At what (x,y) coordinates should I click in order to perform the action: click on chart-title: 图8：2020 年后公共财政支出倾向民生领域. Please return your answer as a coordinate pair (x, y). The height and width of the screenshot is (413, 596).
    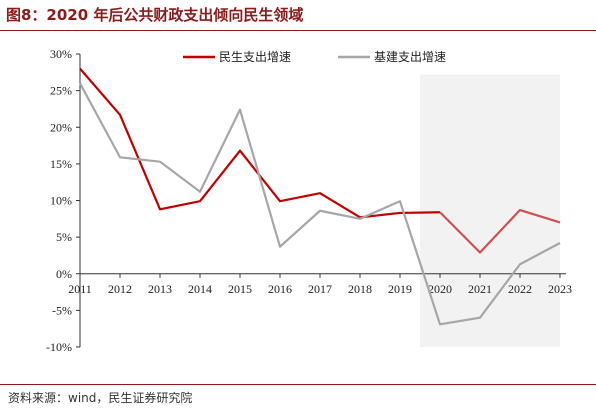
    Looking at the image, I should click on (155, 15).